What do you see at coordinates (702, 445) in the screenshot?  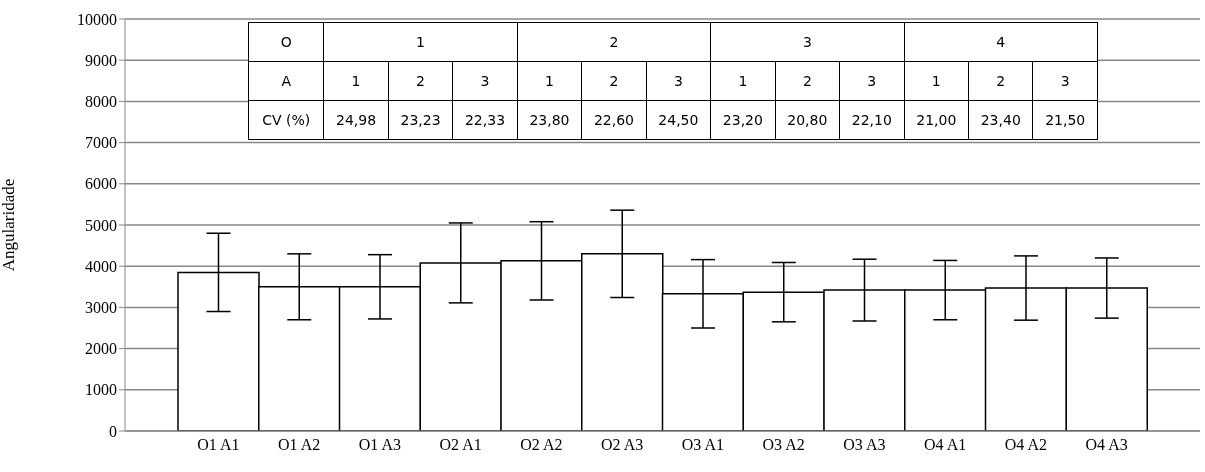 I see `x-tick-label: O3 A1` at bounding box center [702, 445].